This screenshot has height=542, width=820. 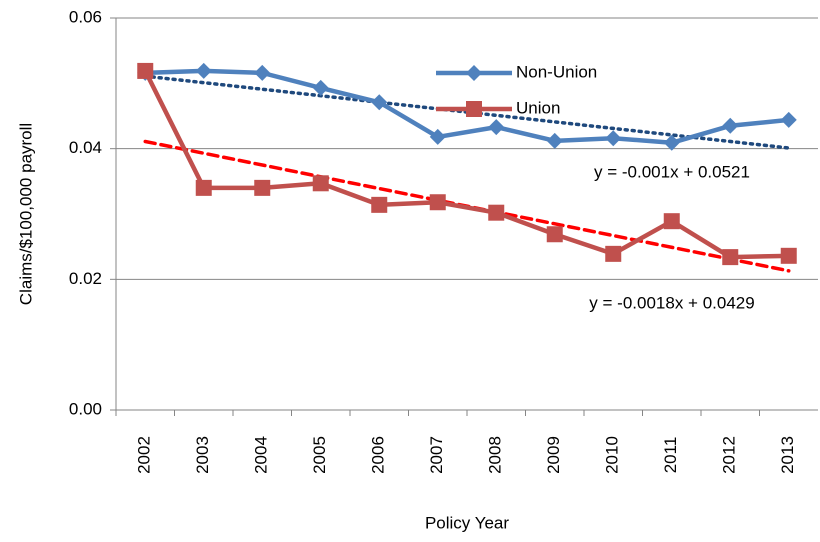 I want to click on legend-label: Non-Union, so click(x=556, y=71).